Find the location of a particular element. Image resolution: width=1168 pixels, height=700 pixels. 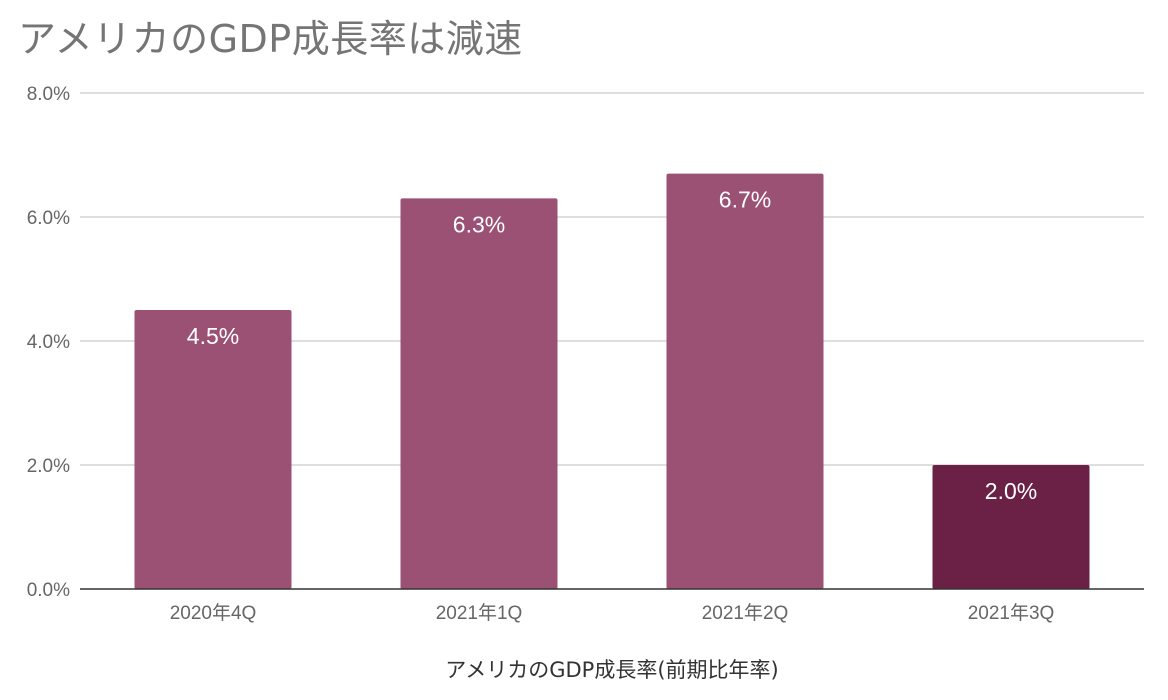

data-label: 6.7% is located at coordinates (745, 200).